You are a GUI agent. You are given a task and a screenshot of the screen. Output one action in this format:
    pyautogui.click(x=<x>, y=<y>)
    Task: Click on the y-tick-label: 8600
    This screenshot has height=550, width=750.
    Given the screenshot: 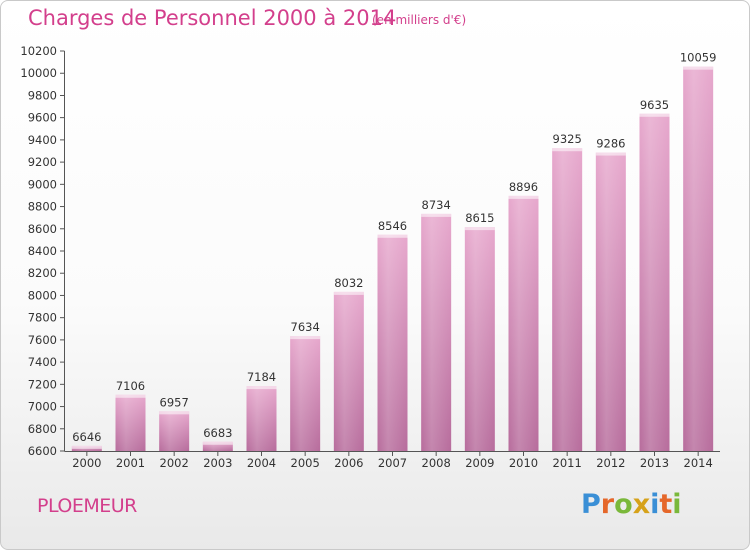 What is the action you would take?
    pyautogui.click(x=42, y=229)
    